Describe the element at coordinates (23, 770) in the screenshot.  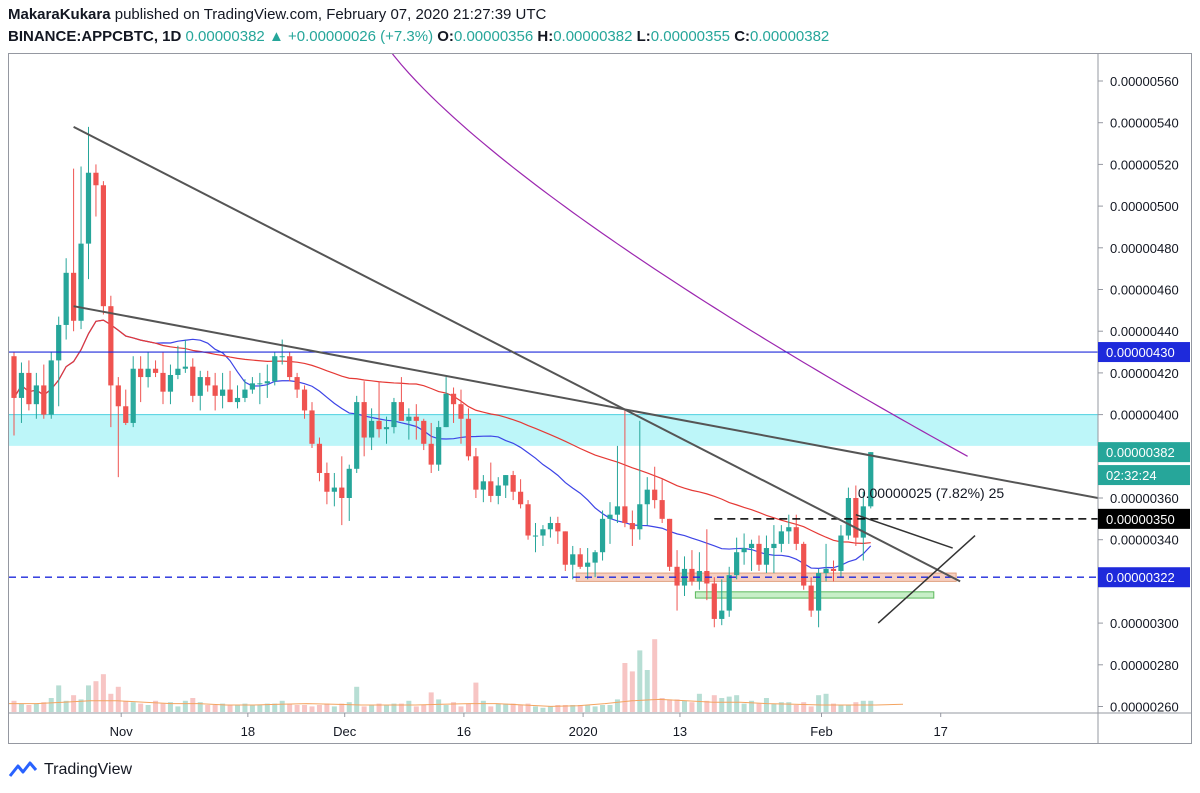
I see `tradingview-logo-icon` at that location.